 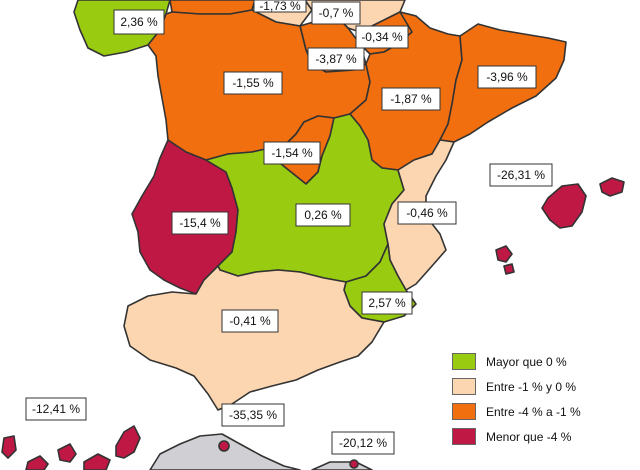 I want to click on region-value-label: 0,26 %, so click(x=323, y=215).